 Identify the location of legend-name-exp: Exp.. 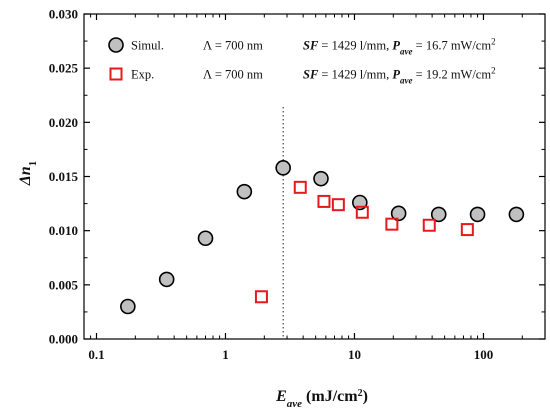
(142, 75).